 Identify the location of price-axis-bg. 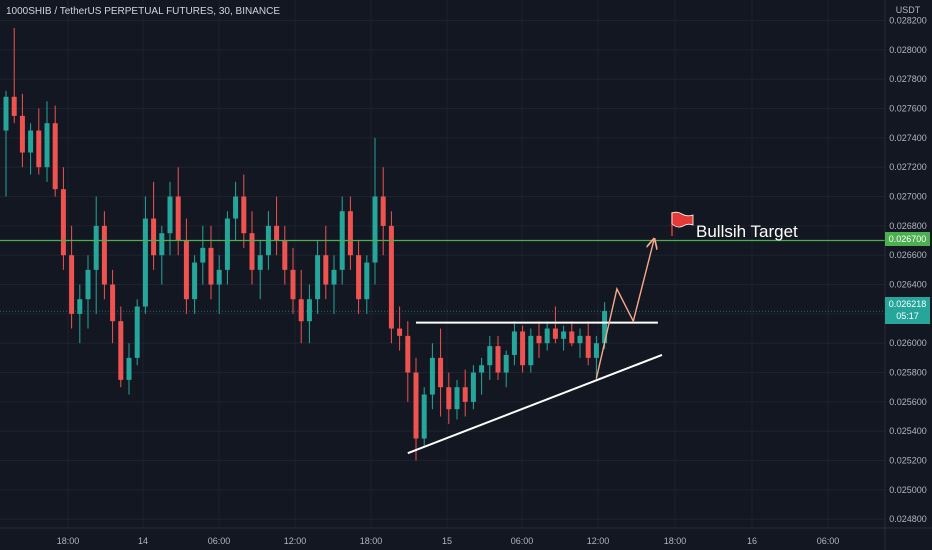
(908, 275).